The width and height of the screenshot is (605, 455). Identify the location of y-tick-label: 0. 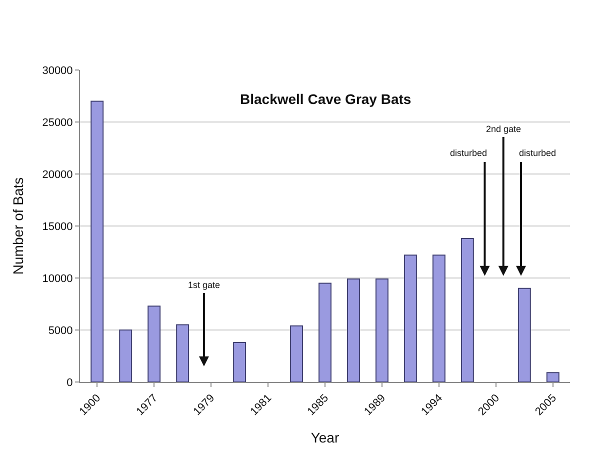
(69, 382).